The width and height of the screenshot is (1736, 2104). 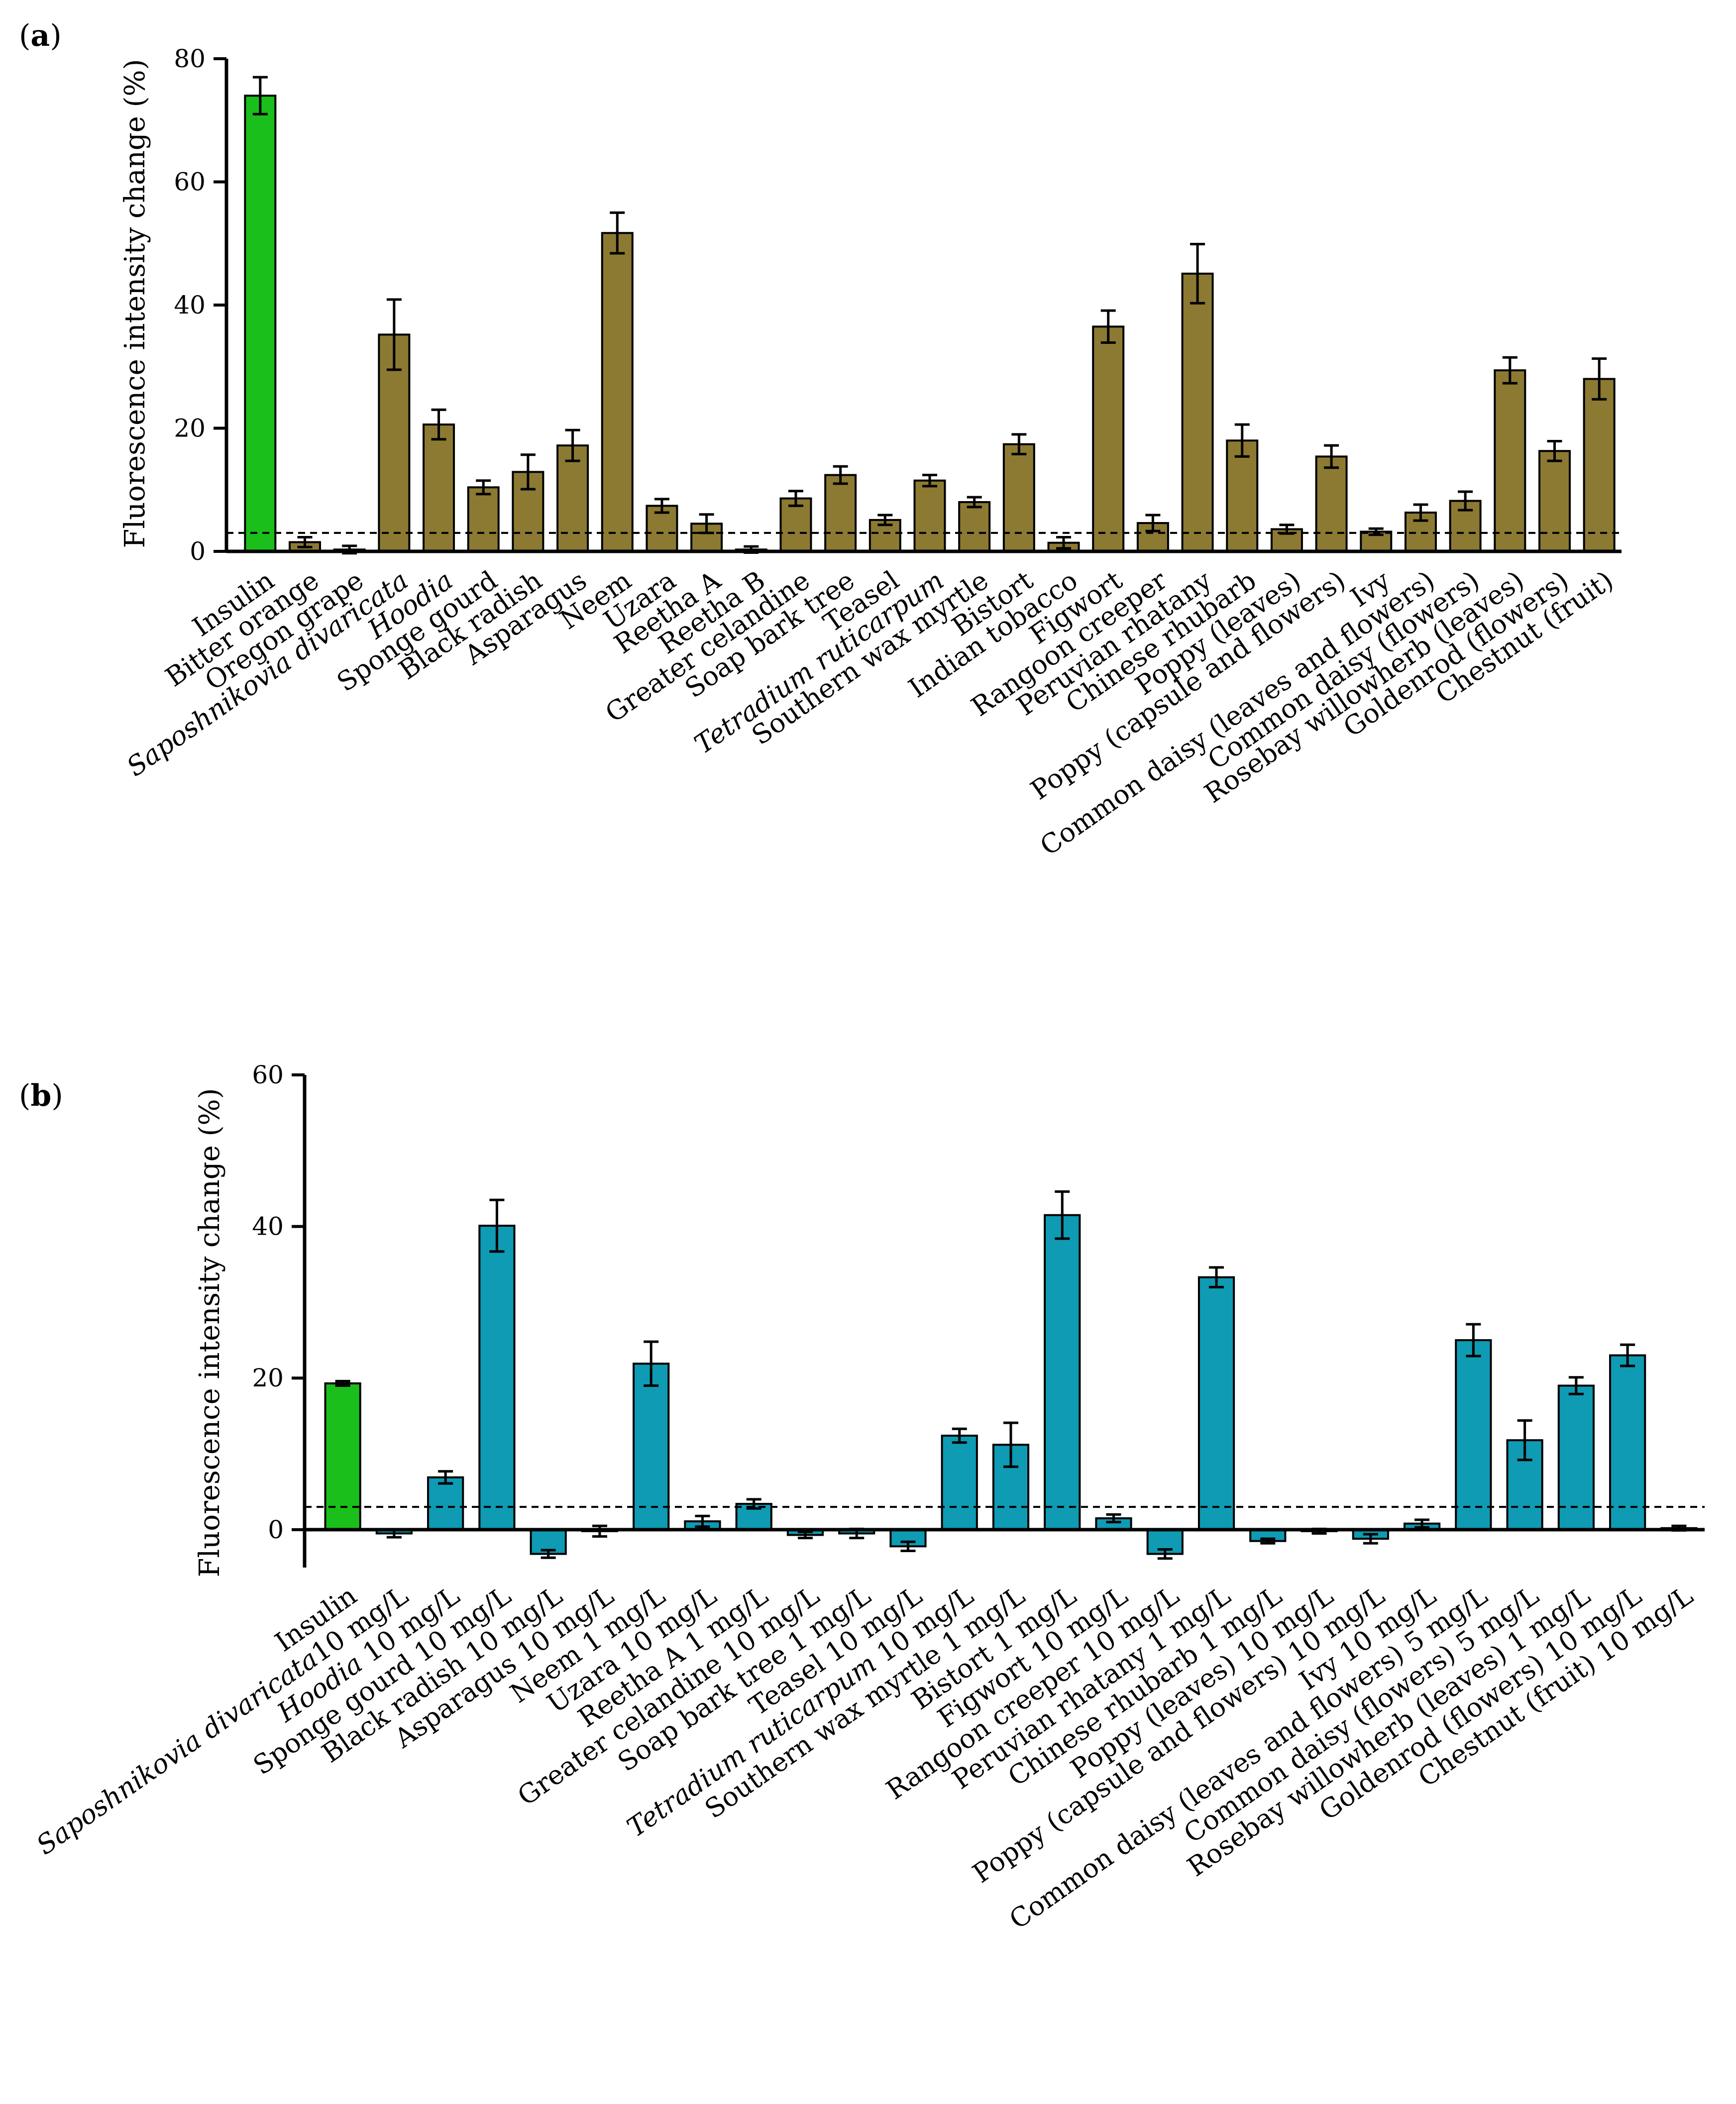 I want to click on panel-label: (a), so click(x=40, y=35).